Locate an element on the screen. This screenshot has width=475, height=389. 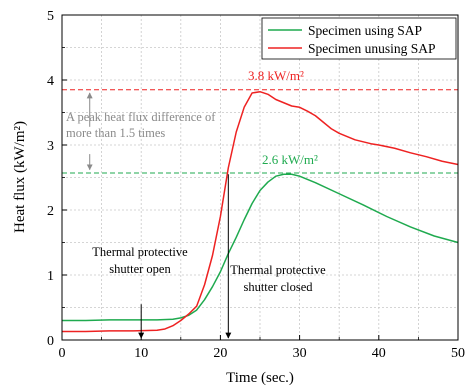
red-peak-label: 3.8 kW/m² is located at coordinates (276, 75).